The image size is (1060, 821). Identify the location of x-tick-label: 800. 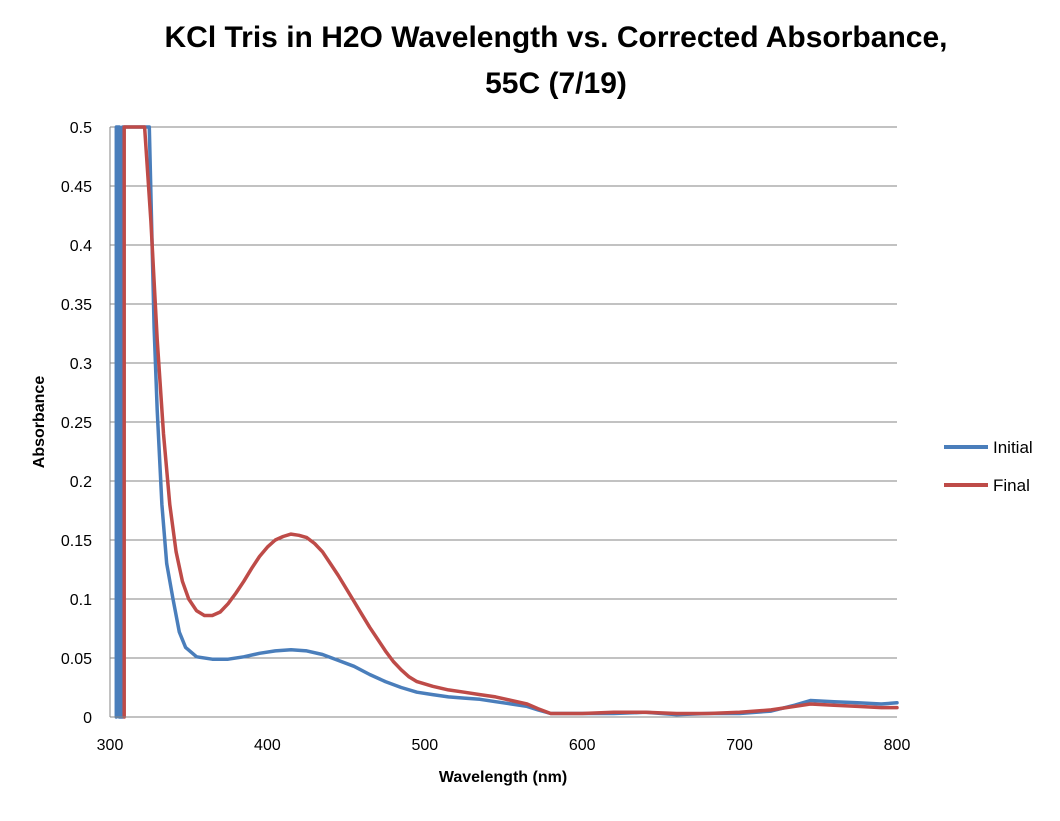
(897, 745).